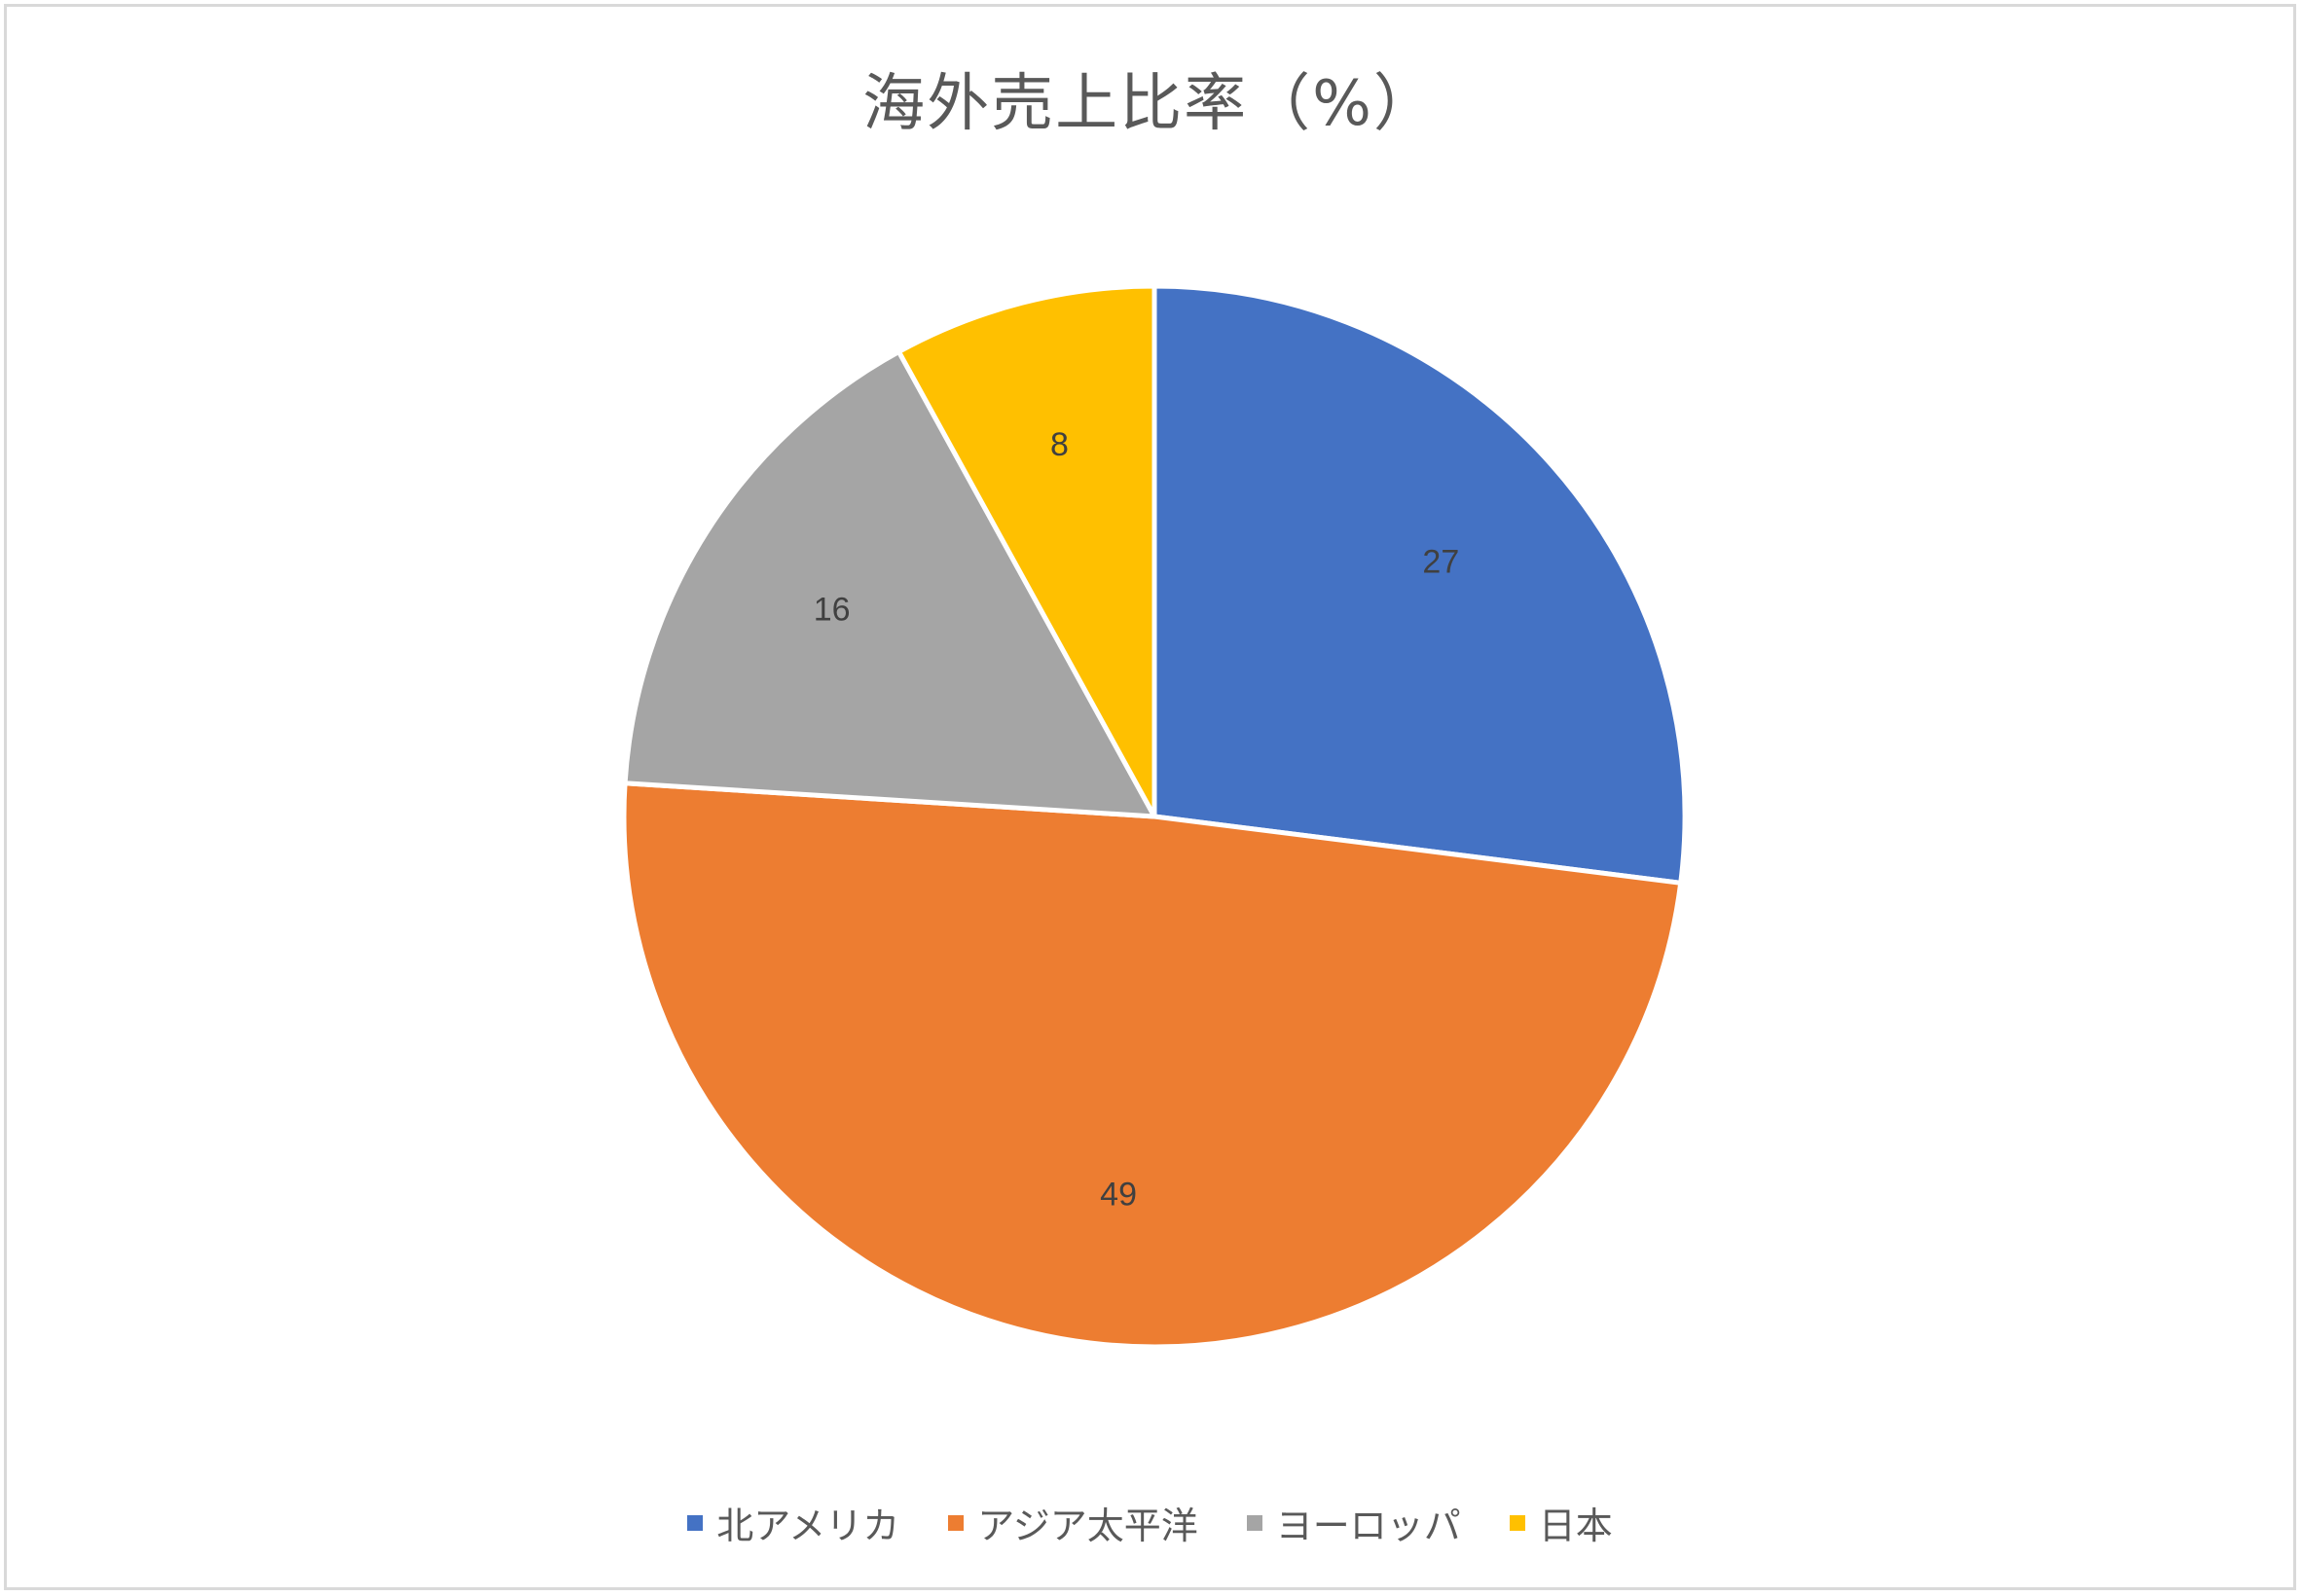 The height and width of the screenshot is (1596, 2302). I want to click on legend-label: ヨーロッパ, so click(1368, 1526).